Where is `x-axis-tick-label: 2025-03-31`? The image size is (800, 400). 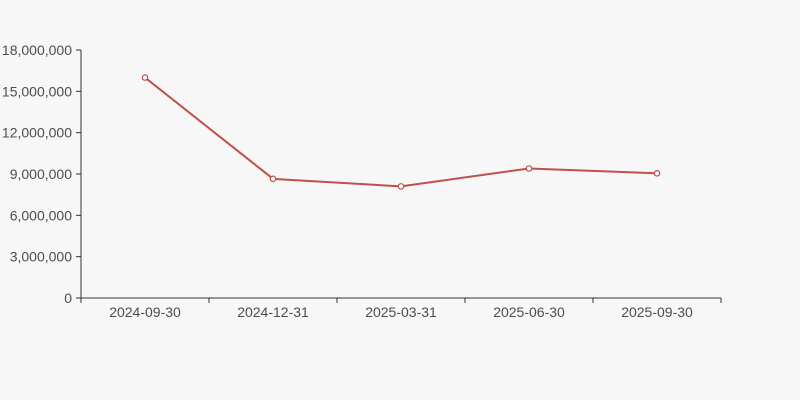
x-axis-tick-label: 2025-03-31 is located at coordinates (401, 312).